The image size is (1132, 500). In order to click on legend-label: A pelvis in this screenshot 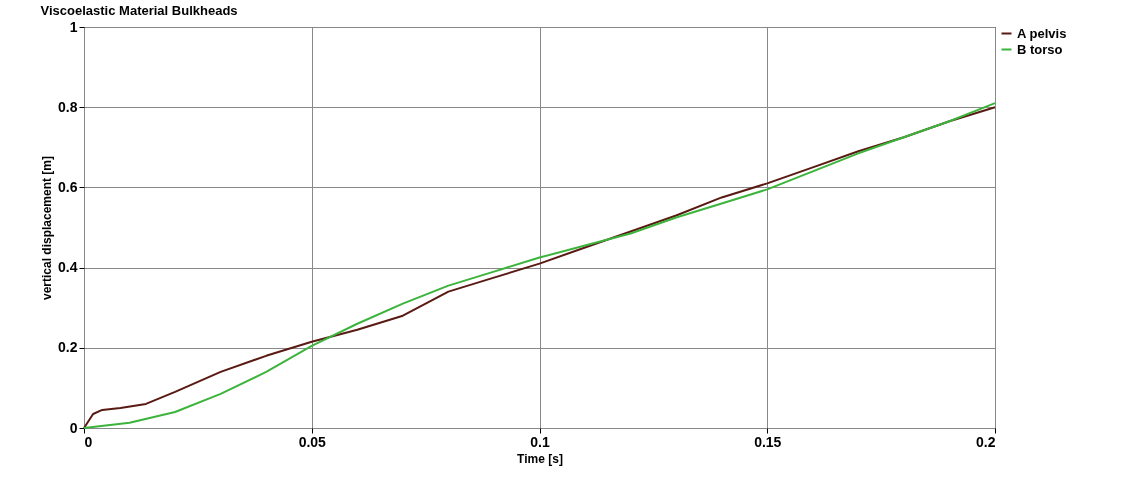, I will do `click(1042, 33)`.